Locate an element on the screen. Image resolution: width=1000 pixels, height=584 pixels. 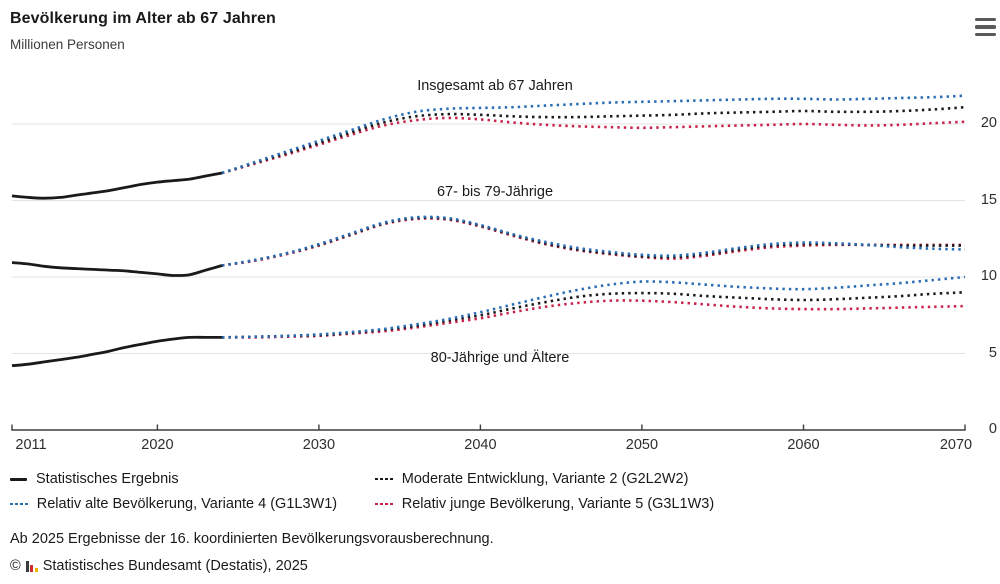
series-6779-variante4 is located at coordinates (593, 241).